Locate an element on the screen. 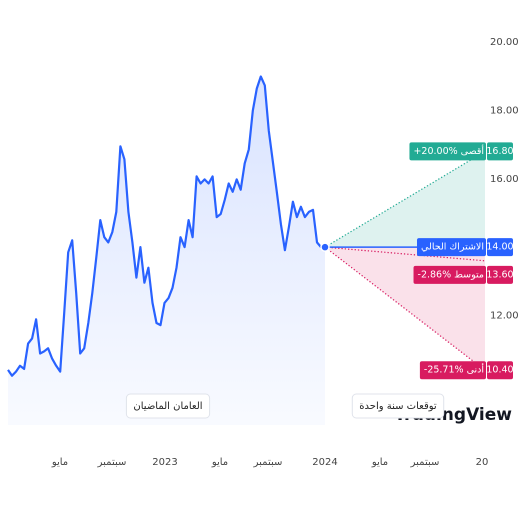  value-label: 13.60 is located at coordinates (499, 274).